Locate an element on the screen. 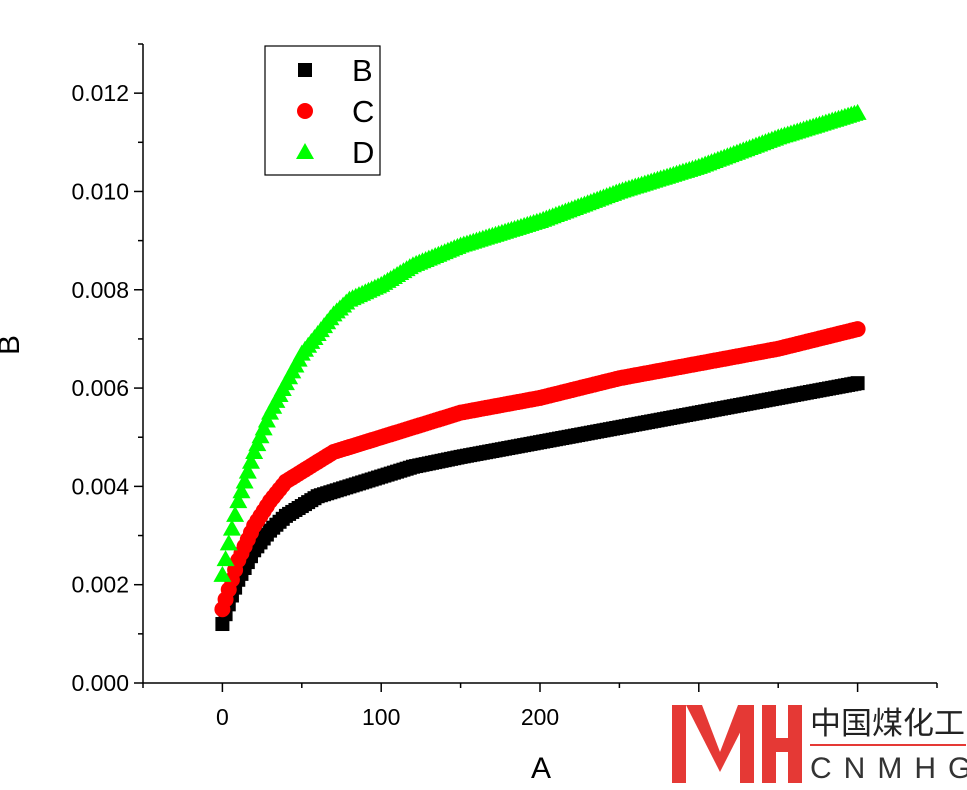  x-tick-label: 0 is located at coordinates (222, 717).